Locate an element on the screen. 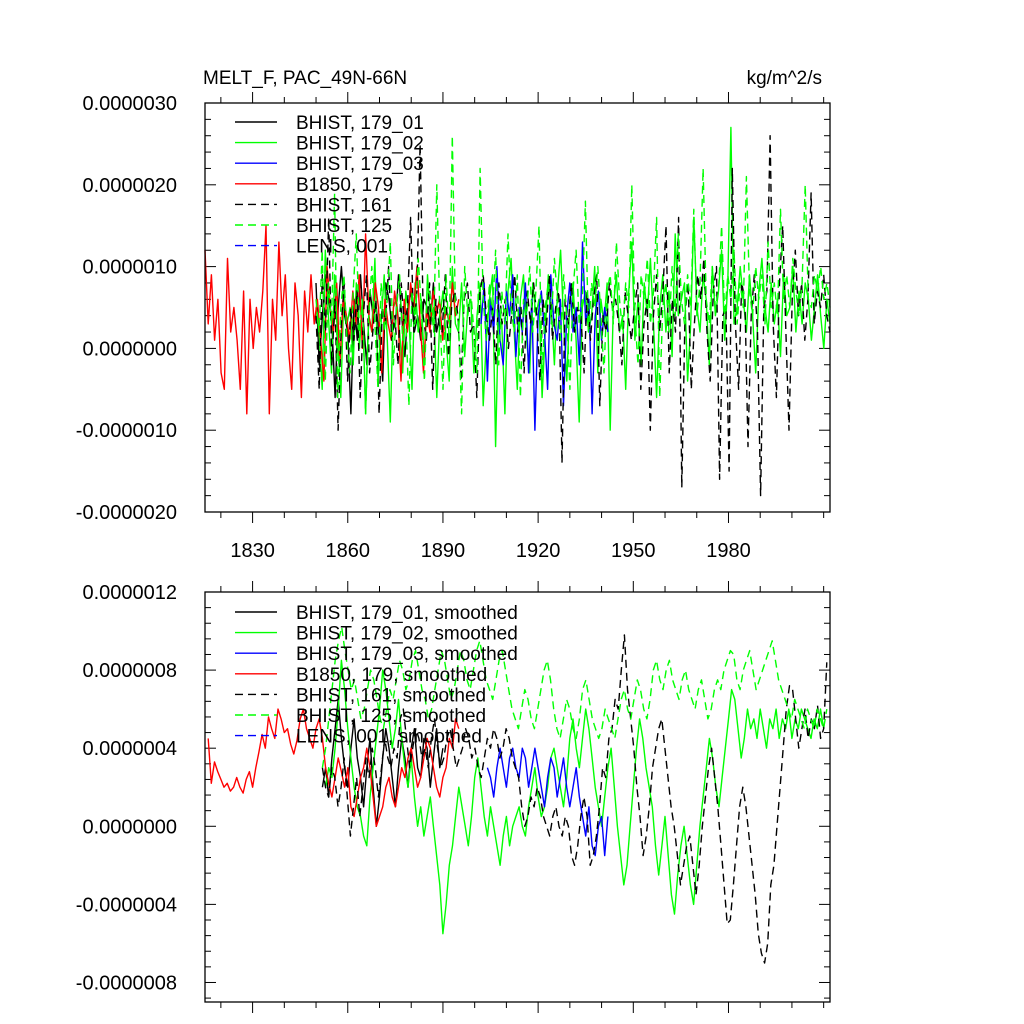 This screenshot has width=1024, height=1024. legend-label: BHIST, 179_03, smoothed is located at coordinates (407, 654).